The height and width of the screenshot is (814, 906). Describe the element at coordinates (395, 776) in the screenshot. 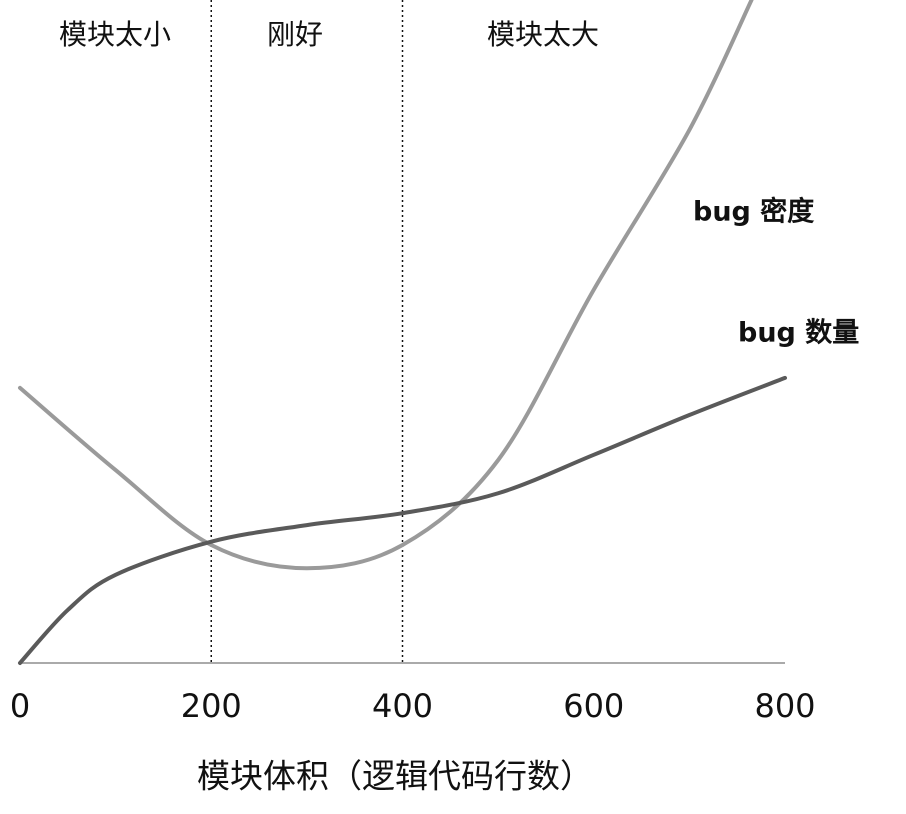

I see `x-axis-label: 模块体积（逻辑代码行数）` at that location.